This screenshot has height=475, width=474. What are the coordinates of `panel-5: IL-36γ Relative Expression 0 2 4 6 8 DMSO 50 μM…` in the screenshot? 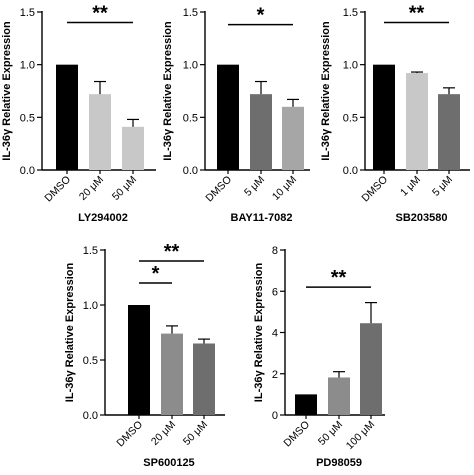 It's located at (319, 357).